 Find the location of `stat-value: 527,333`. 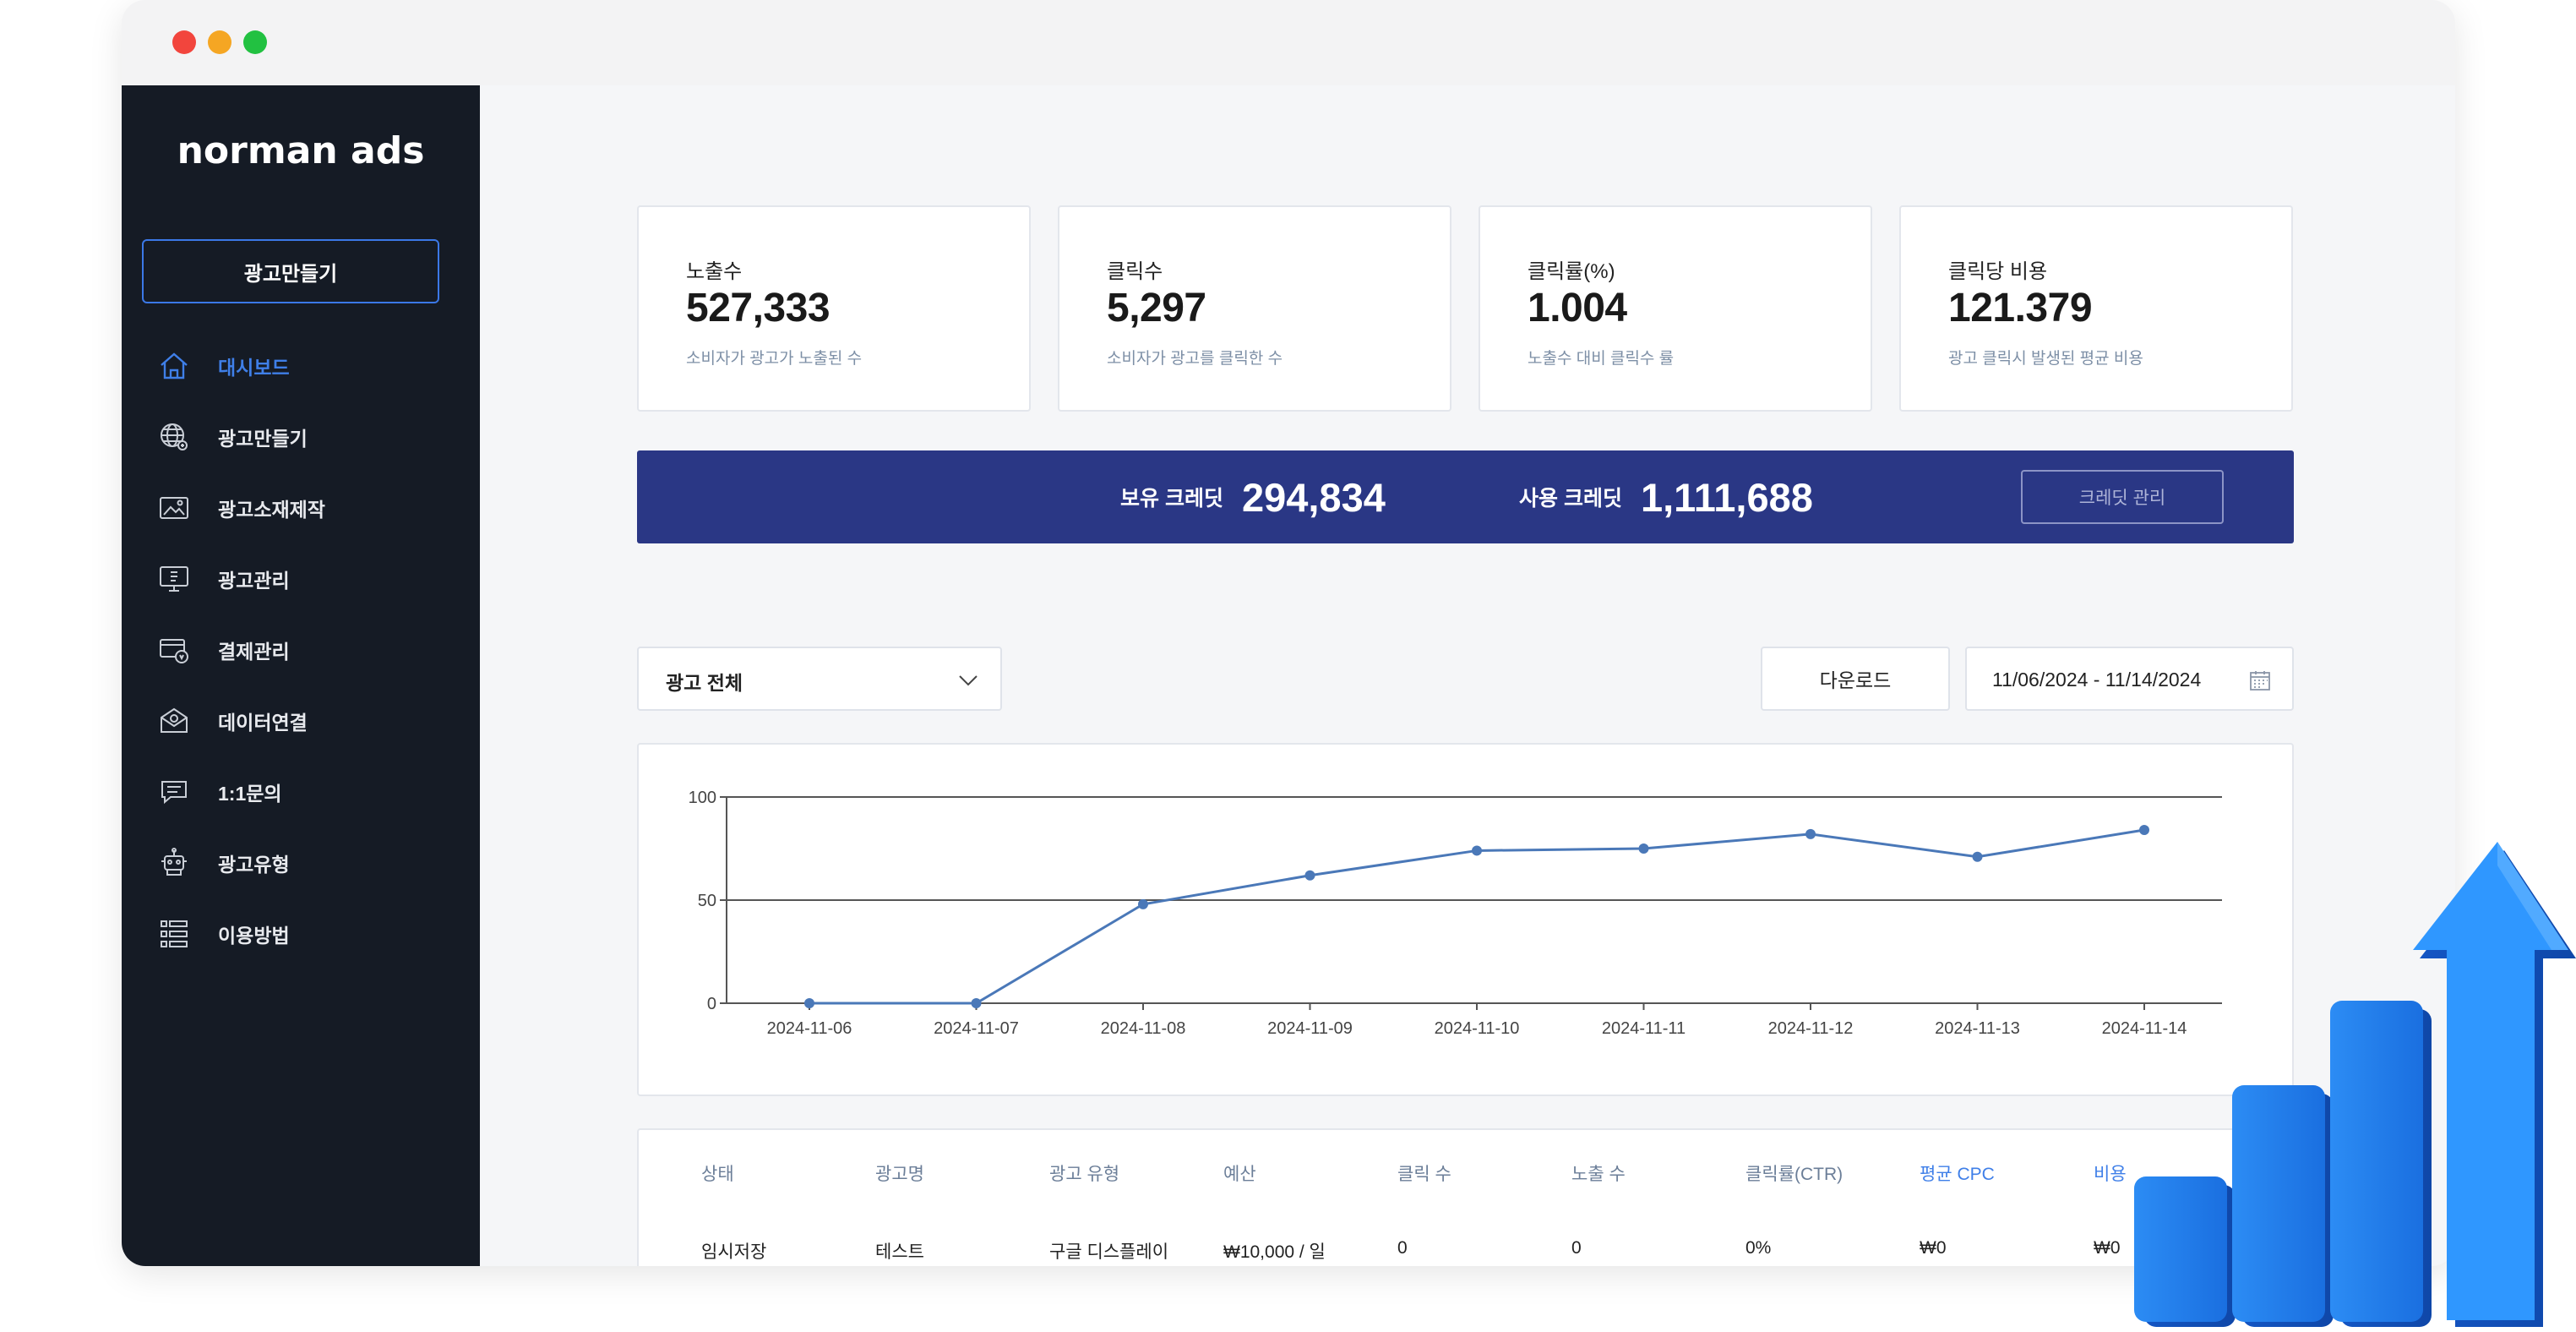

stat-value: 527,333 is located at coordinates (758, 308).